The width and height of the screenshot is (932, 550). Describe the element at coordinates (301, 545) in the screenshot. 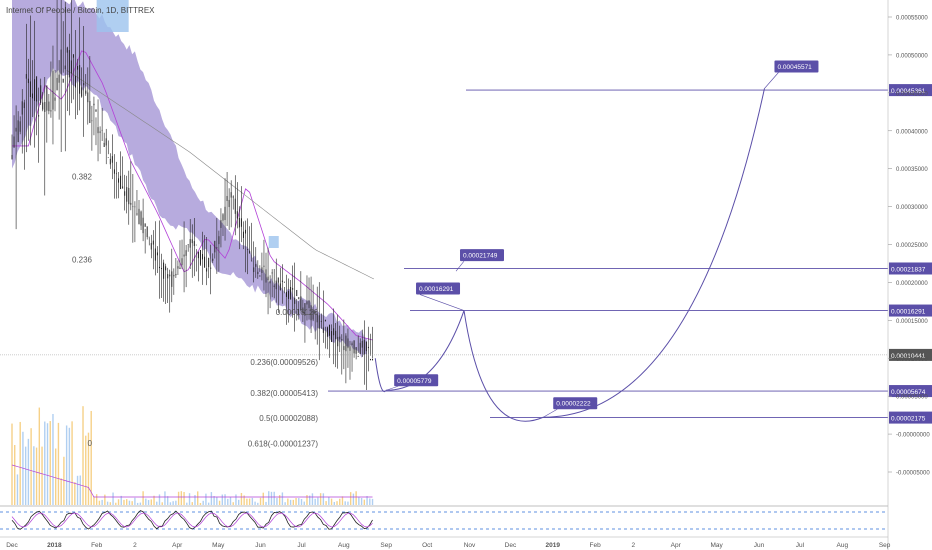

I see `x-tick-label: Jul` at that location.